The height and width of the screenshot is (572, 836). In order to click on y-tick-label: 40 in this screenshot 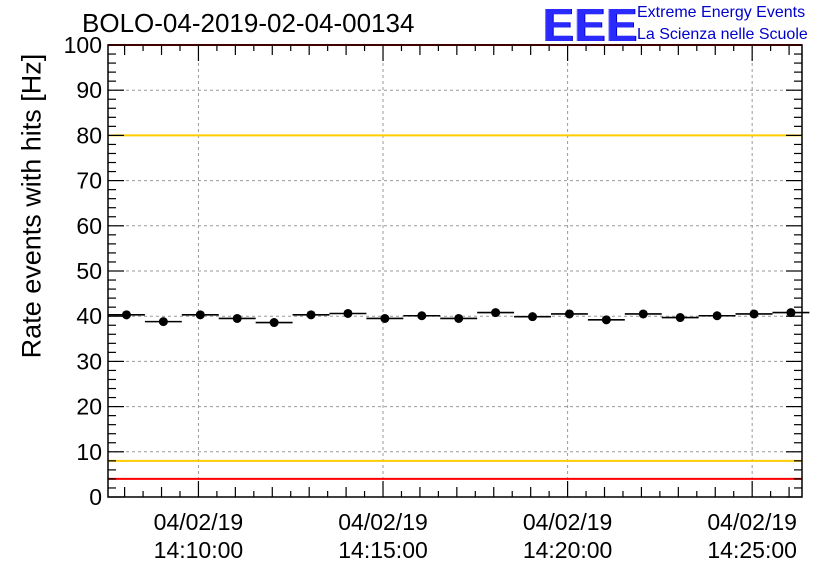, I will do `click(89, 316)`.